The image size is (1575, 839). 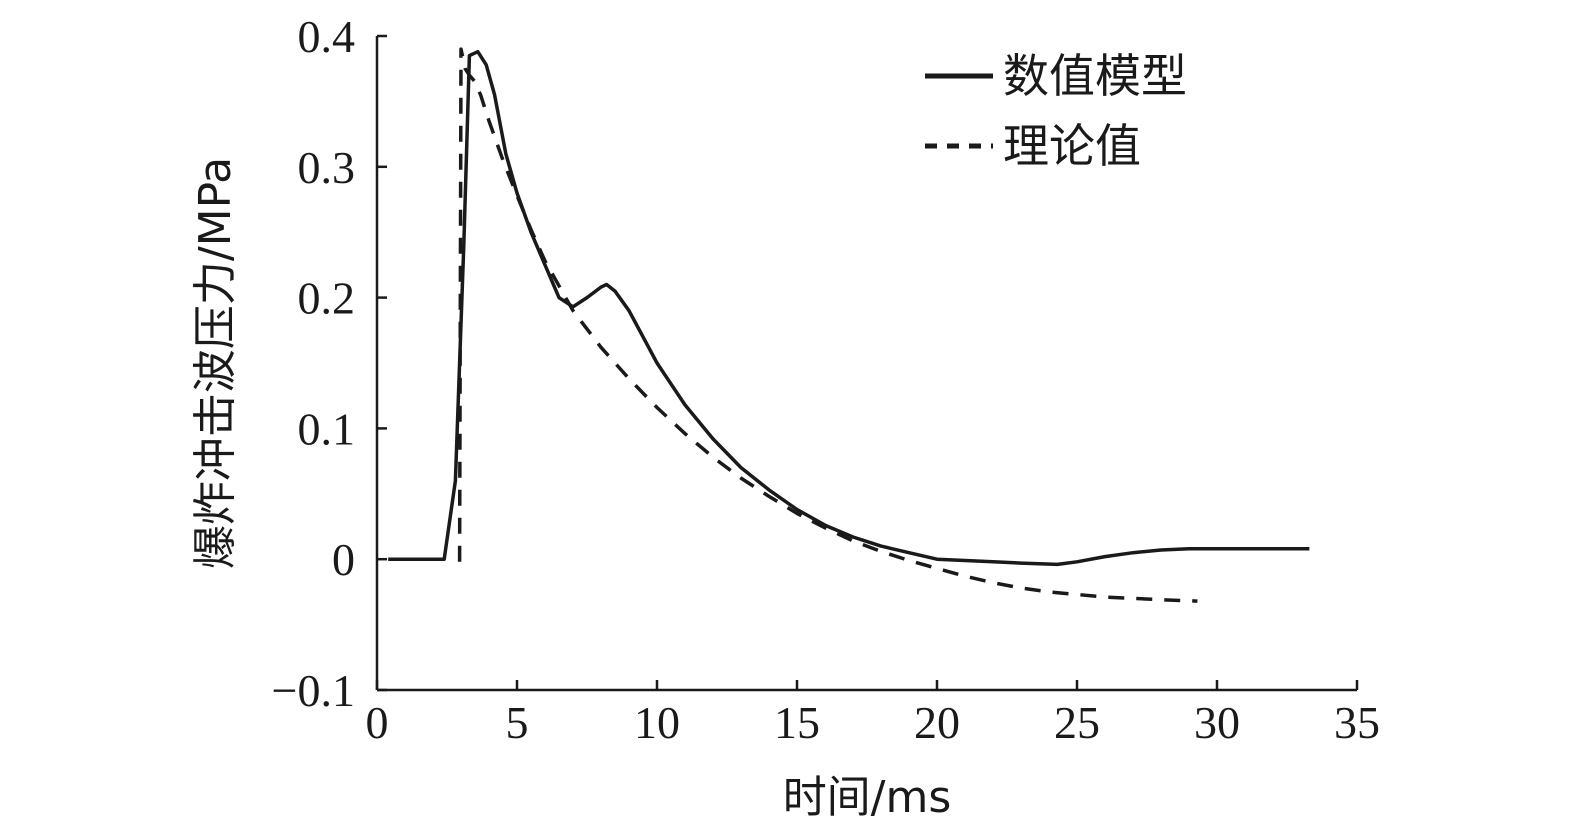 What do you see at coordinates (1056, 111) in the screenshot?
I see `legend: 数值模型 理论值` at bounding box center [1056, 111].